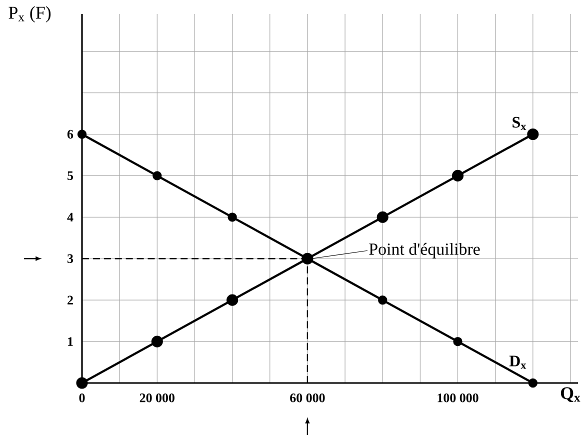 This screenshot has width=583, height=437. What do you see at coordinates (70, 134) in the screenshot?
I see `y-tick-label: 6` at bounding box center [70, 134].